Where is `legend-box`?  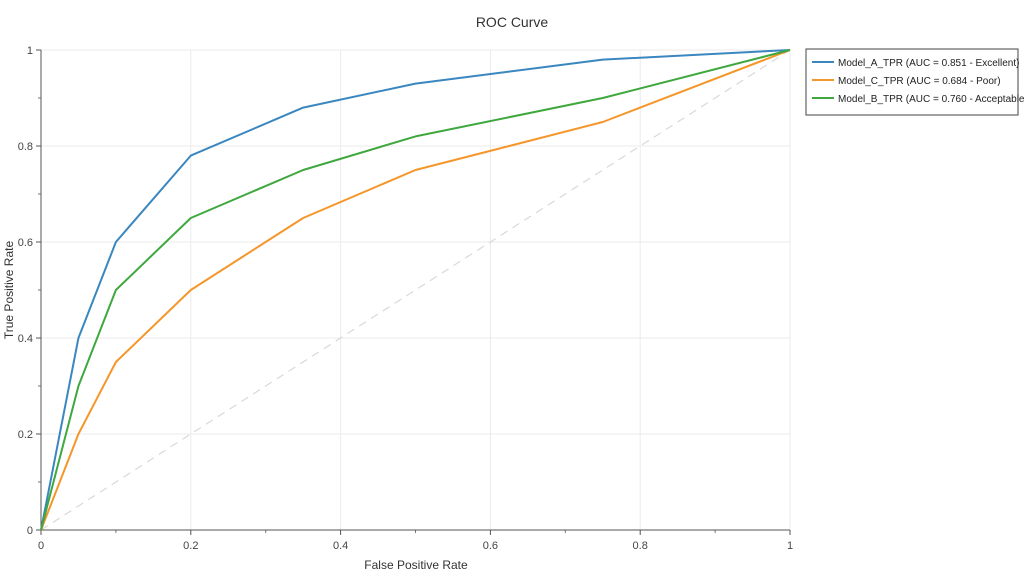
legend-box is located at coordinates (912, 82).